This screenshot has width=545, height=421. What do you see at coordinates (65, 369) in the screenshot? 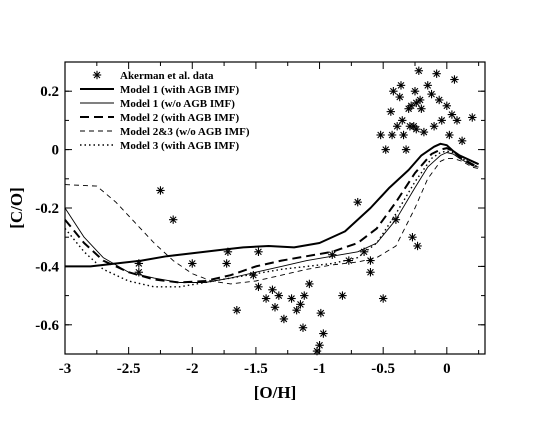
I see `x-tick-label: -3` at bounding box center [65, 369].